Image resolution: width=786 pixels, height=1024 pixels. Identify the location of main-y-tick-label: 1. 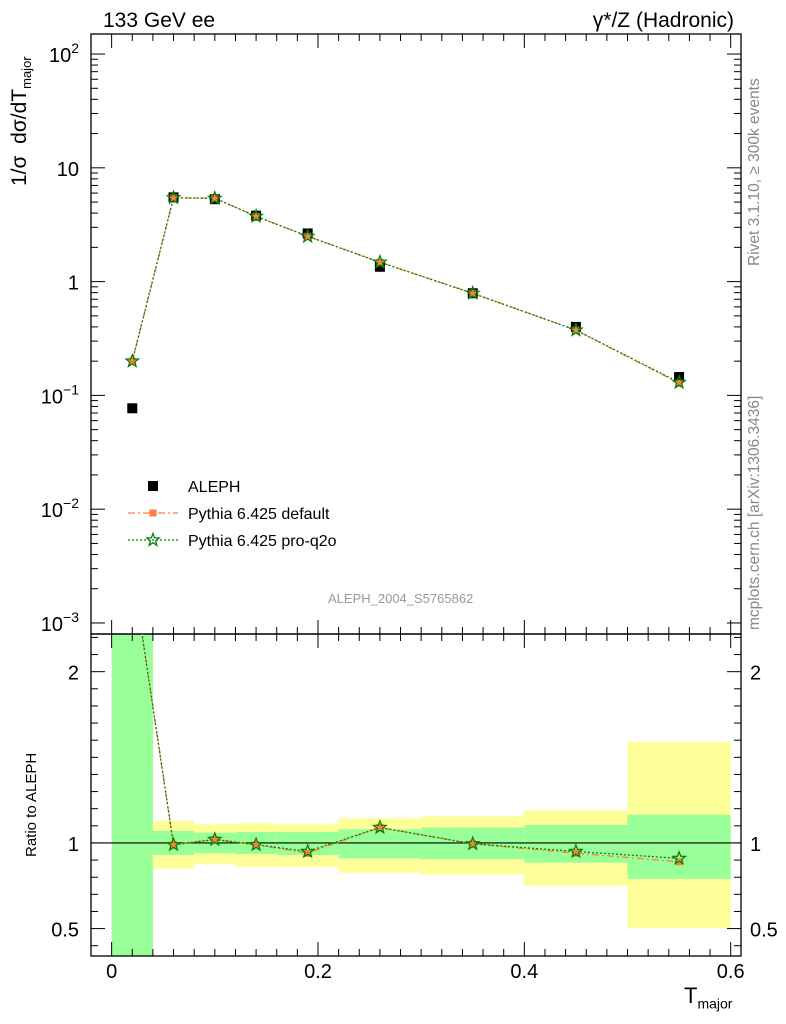
(73, 284).